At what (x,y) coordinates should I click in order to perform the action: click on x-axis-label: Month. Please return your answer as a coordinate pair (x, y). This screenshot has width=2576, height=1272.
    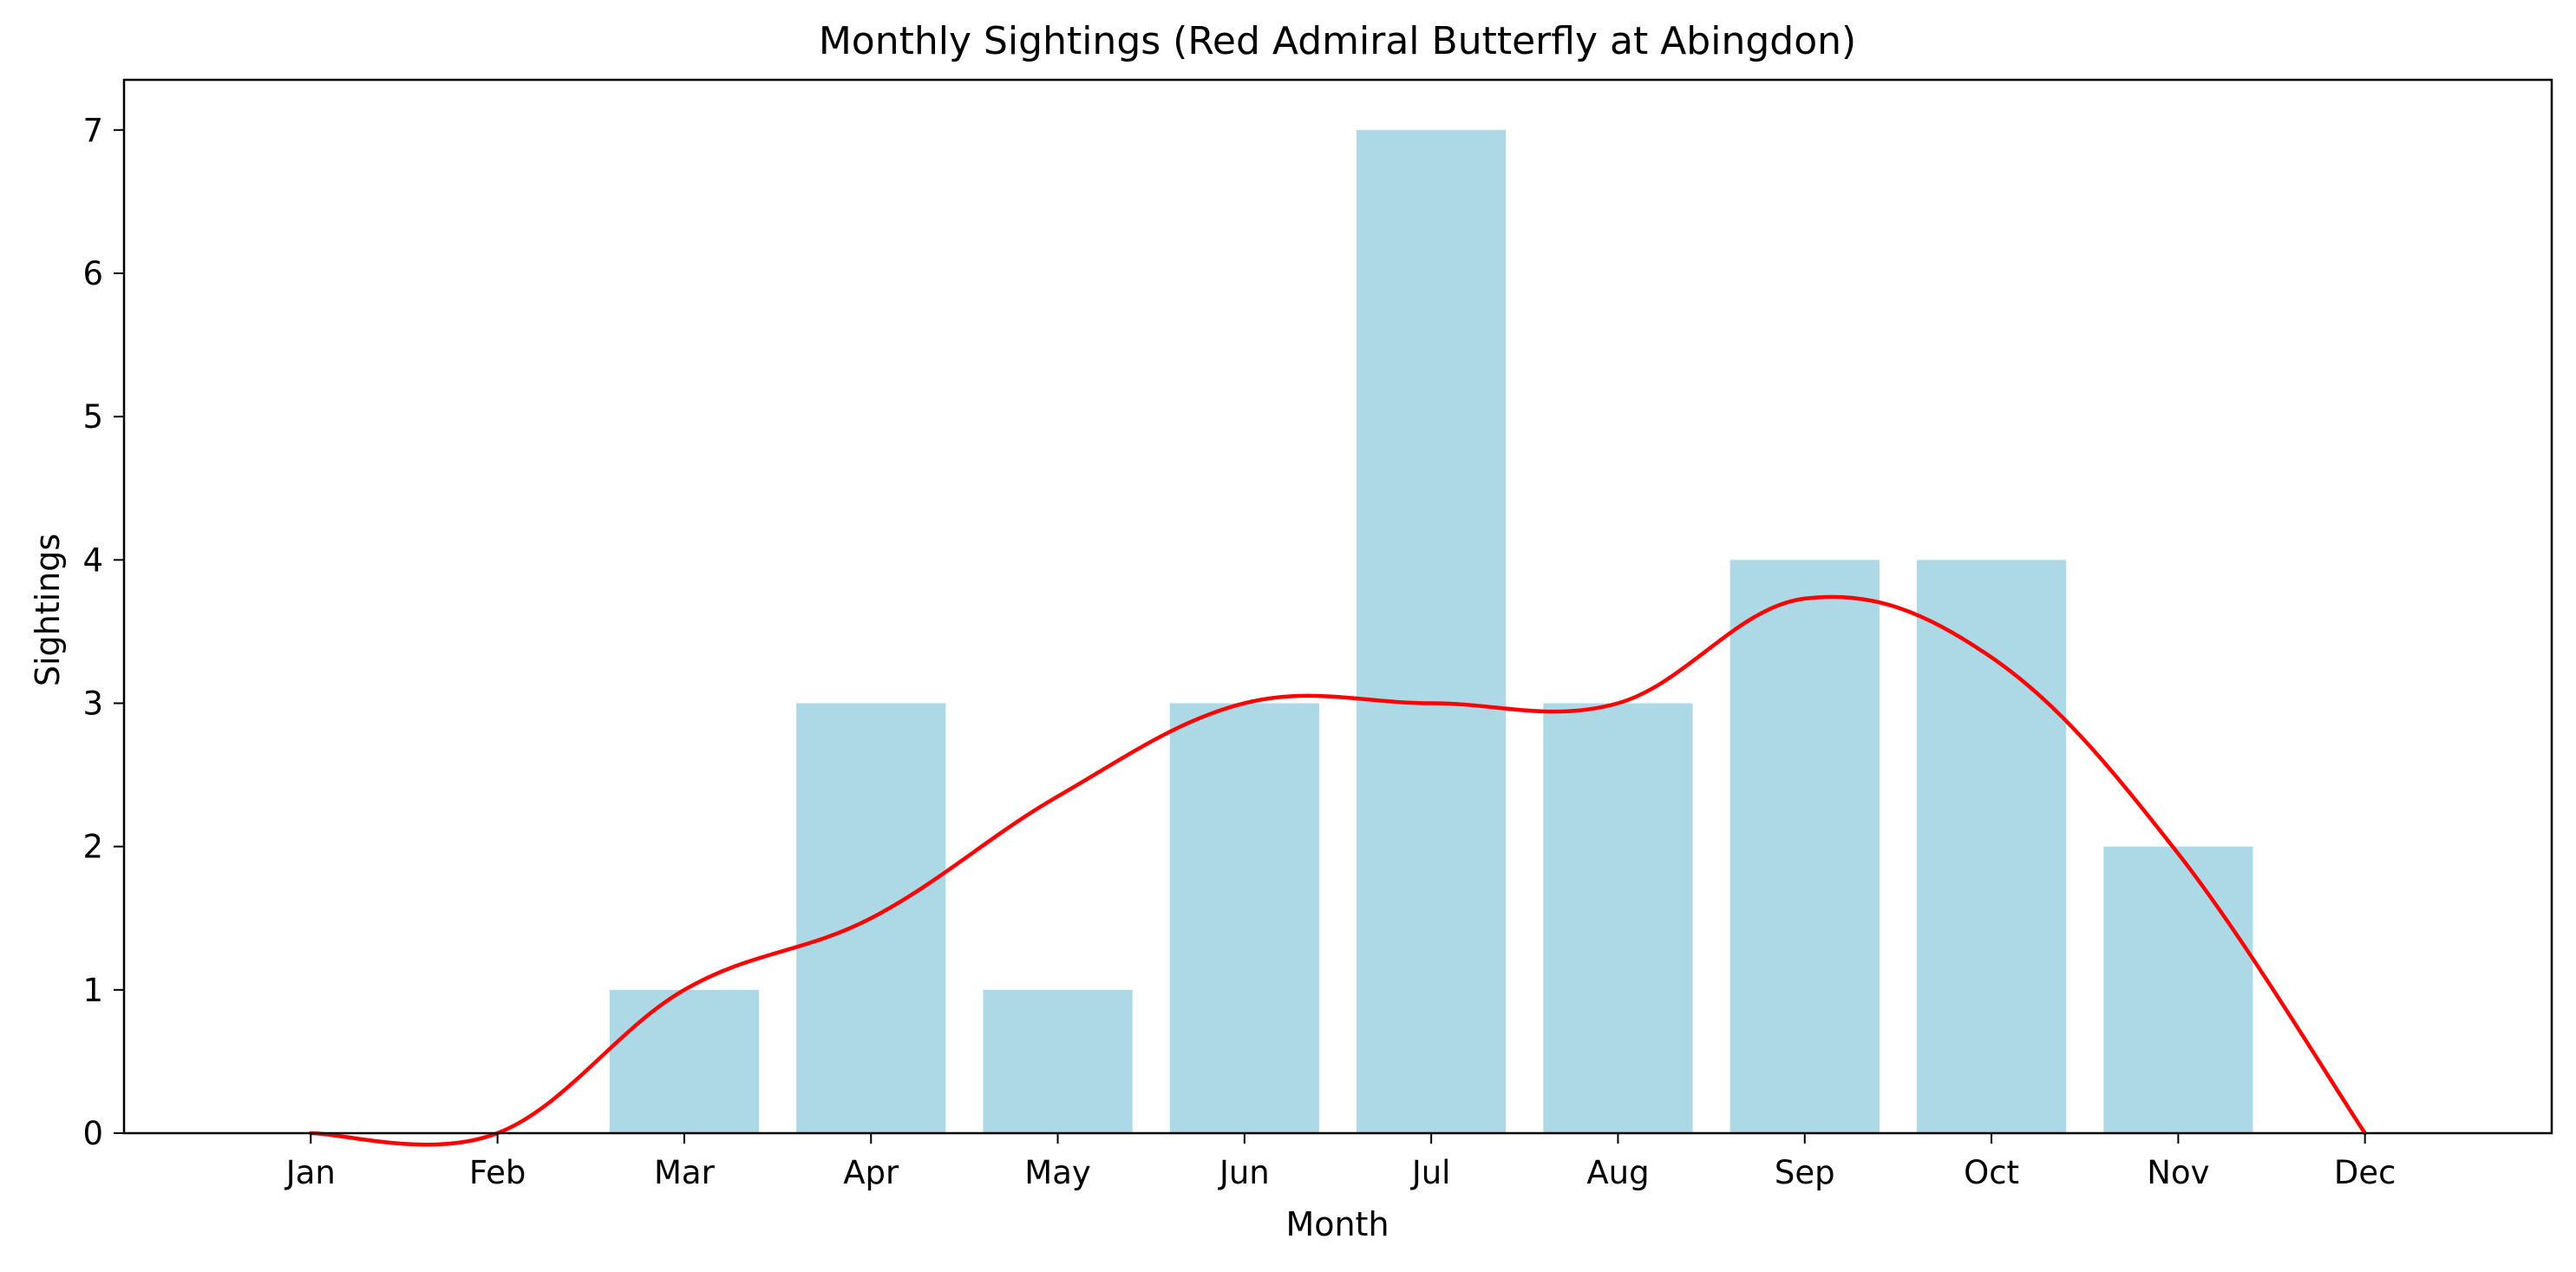
    Looking at the image, I should click on (1337, 1224).